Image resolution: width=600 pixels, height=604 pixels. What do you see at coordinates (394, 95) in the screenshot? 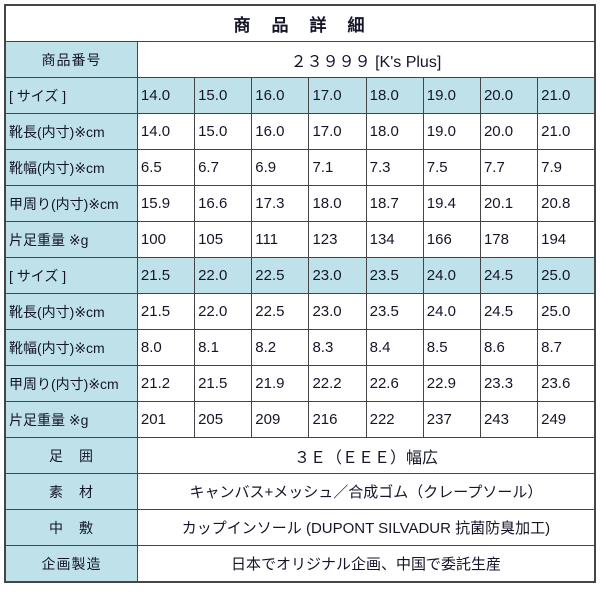
I see `size-cell: 18.0` at bounding box center [394, 95].